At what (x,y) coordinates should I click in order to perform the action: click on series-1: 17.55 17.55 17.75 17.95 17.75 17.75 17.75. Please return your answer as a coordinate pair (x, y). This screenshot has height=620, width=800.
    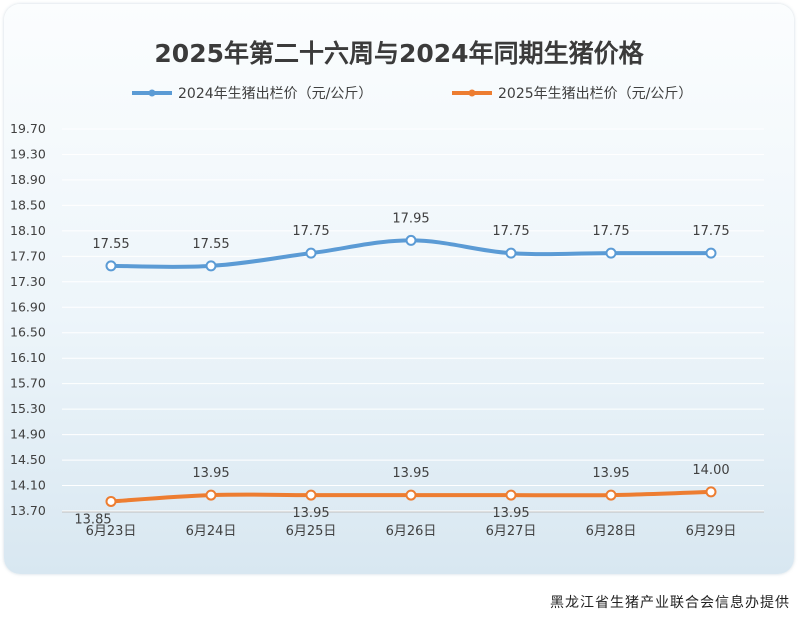
    Looking at the image, I should click on (411, 241).